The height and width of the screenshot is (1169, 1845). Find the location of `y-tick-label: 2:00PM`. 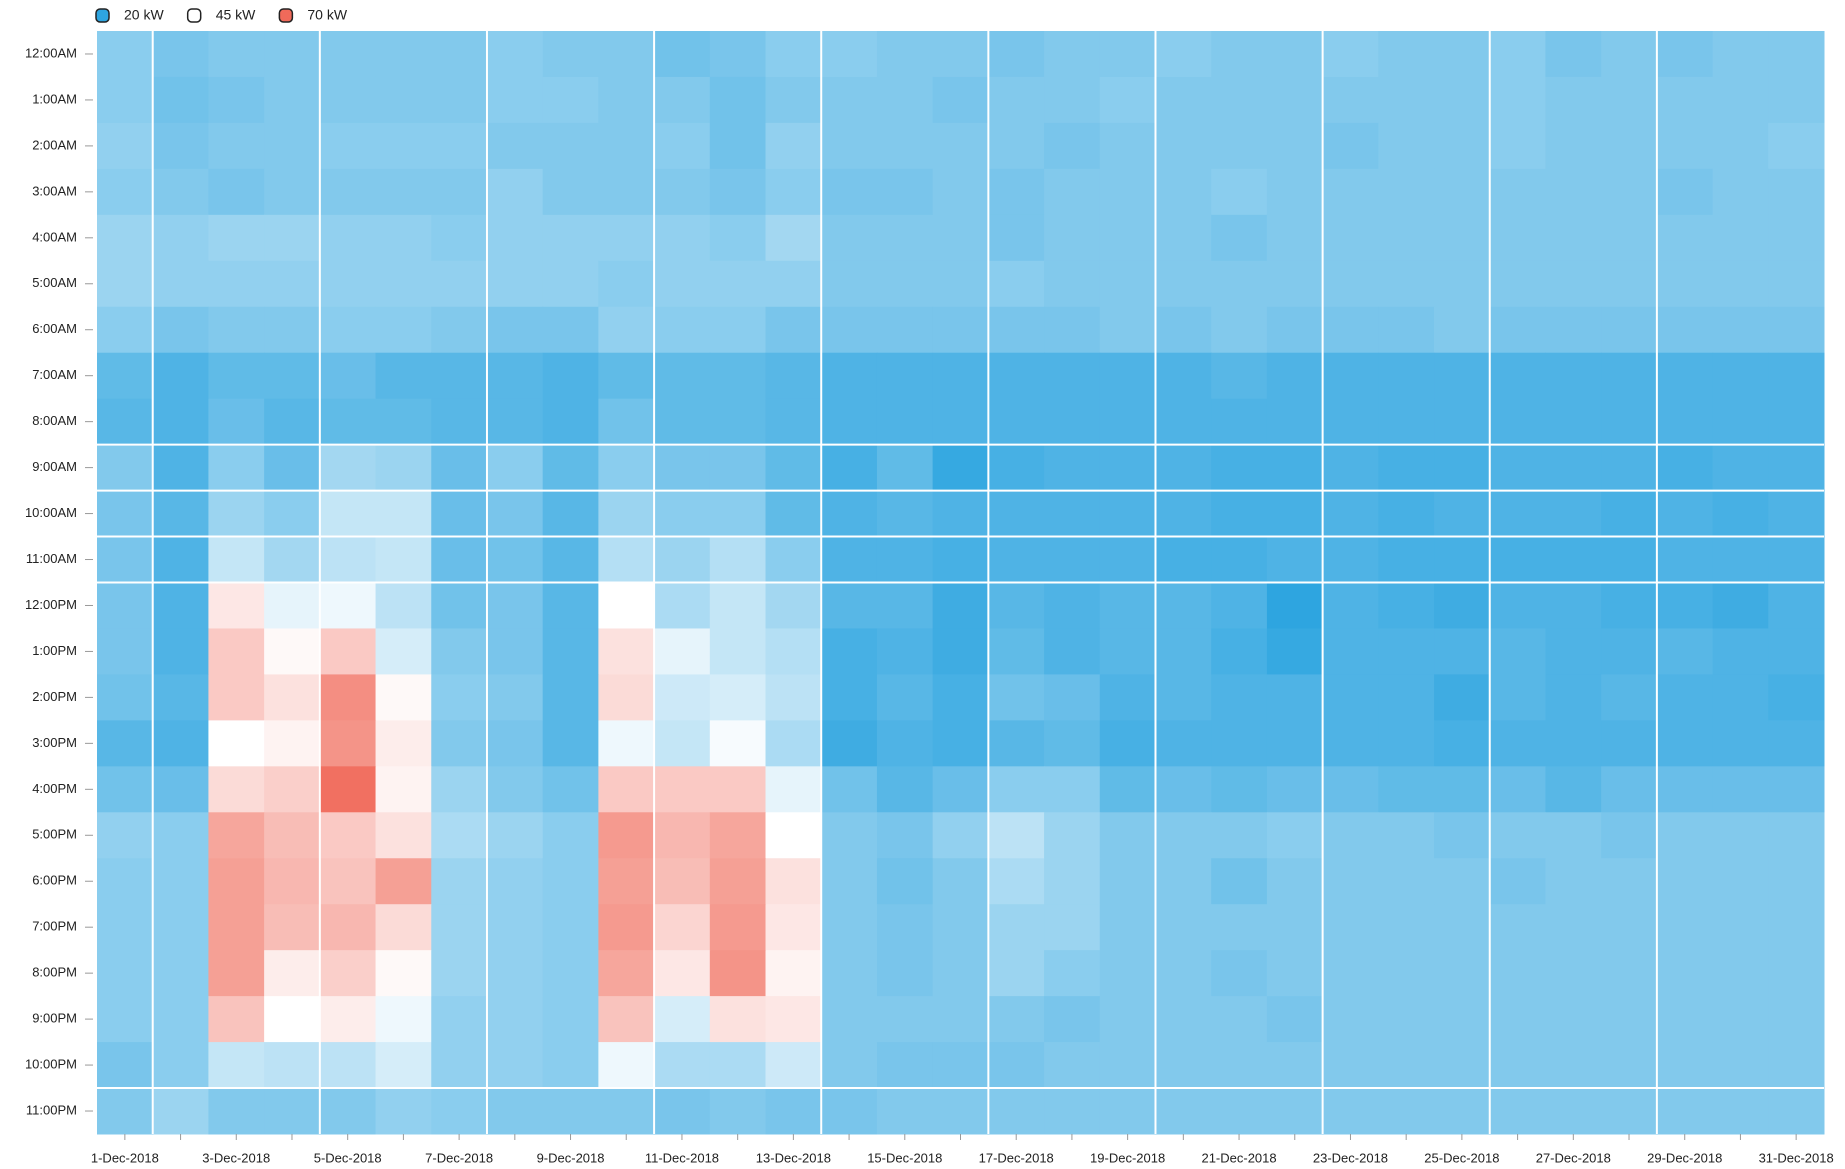

y-tick-label: 2:00PM is located at coordinates (54, 696).